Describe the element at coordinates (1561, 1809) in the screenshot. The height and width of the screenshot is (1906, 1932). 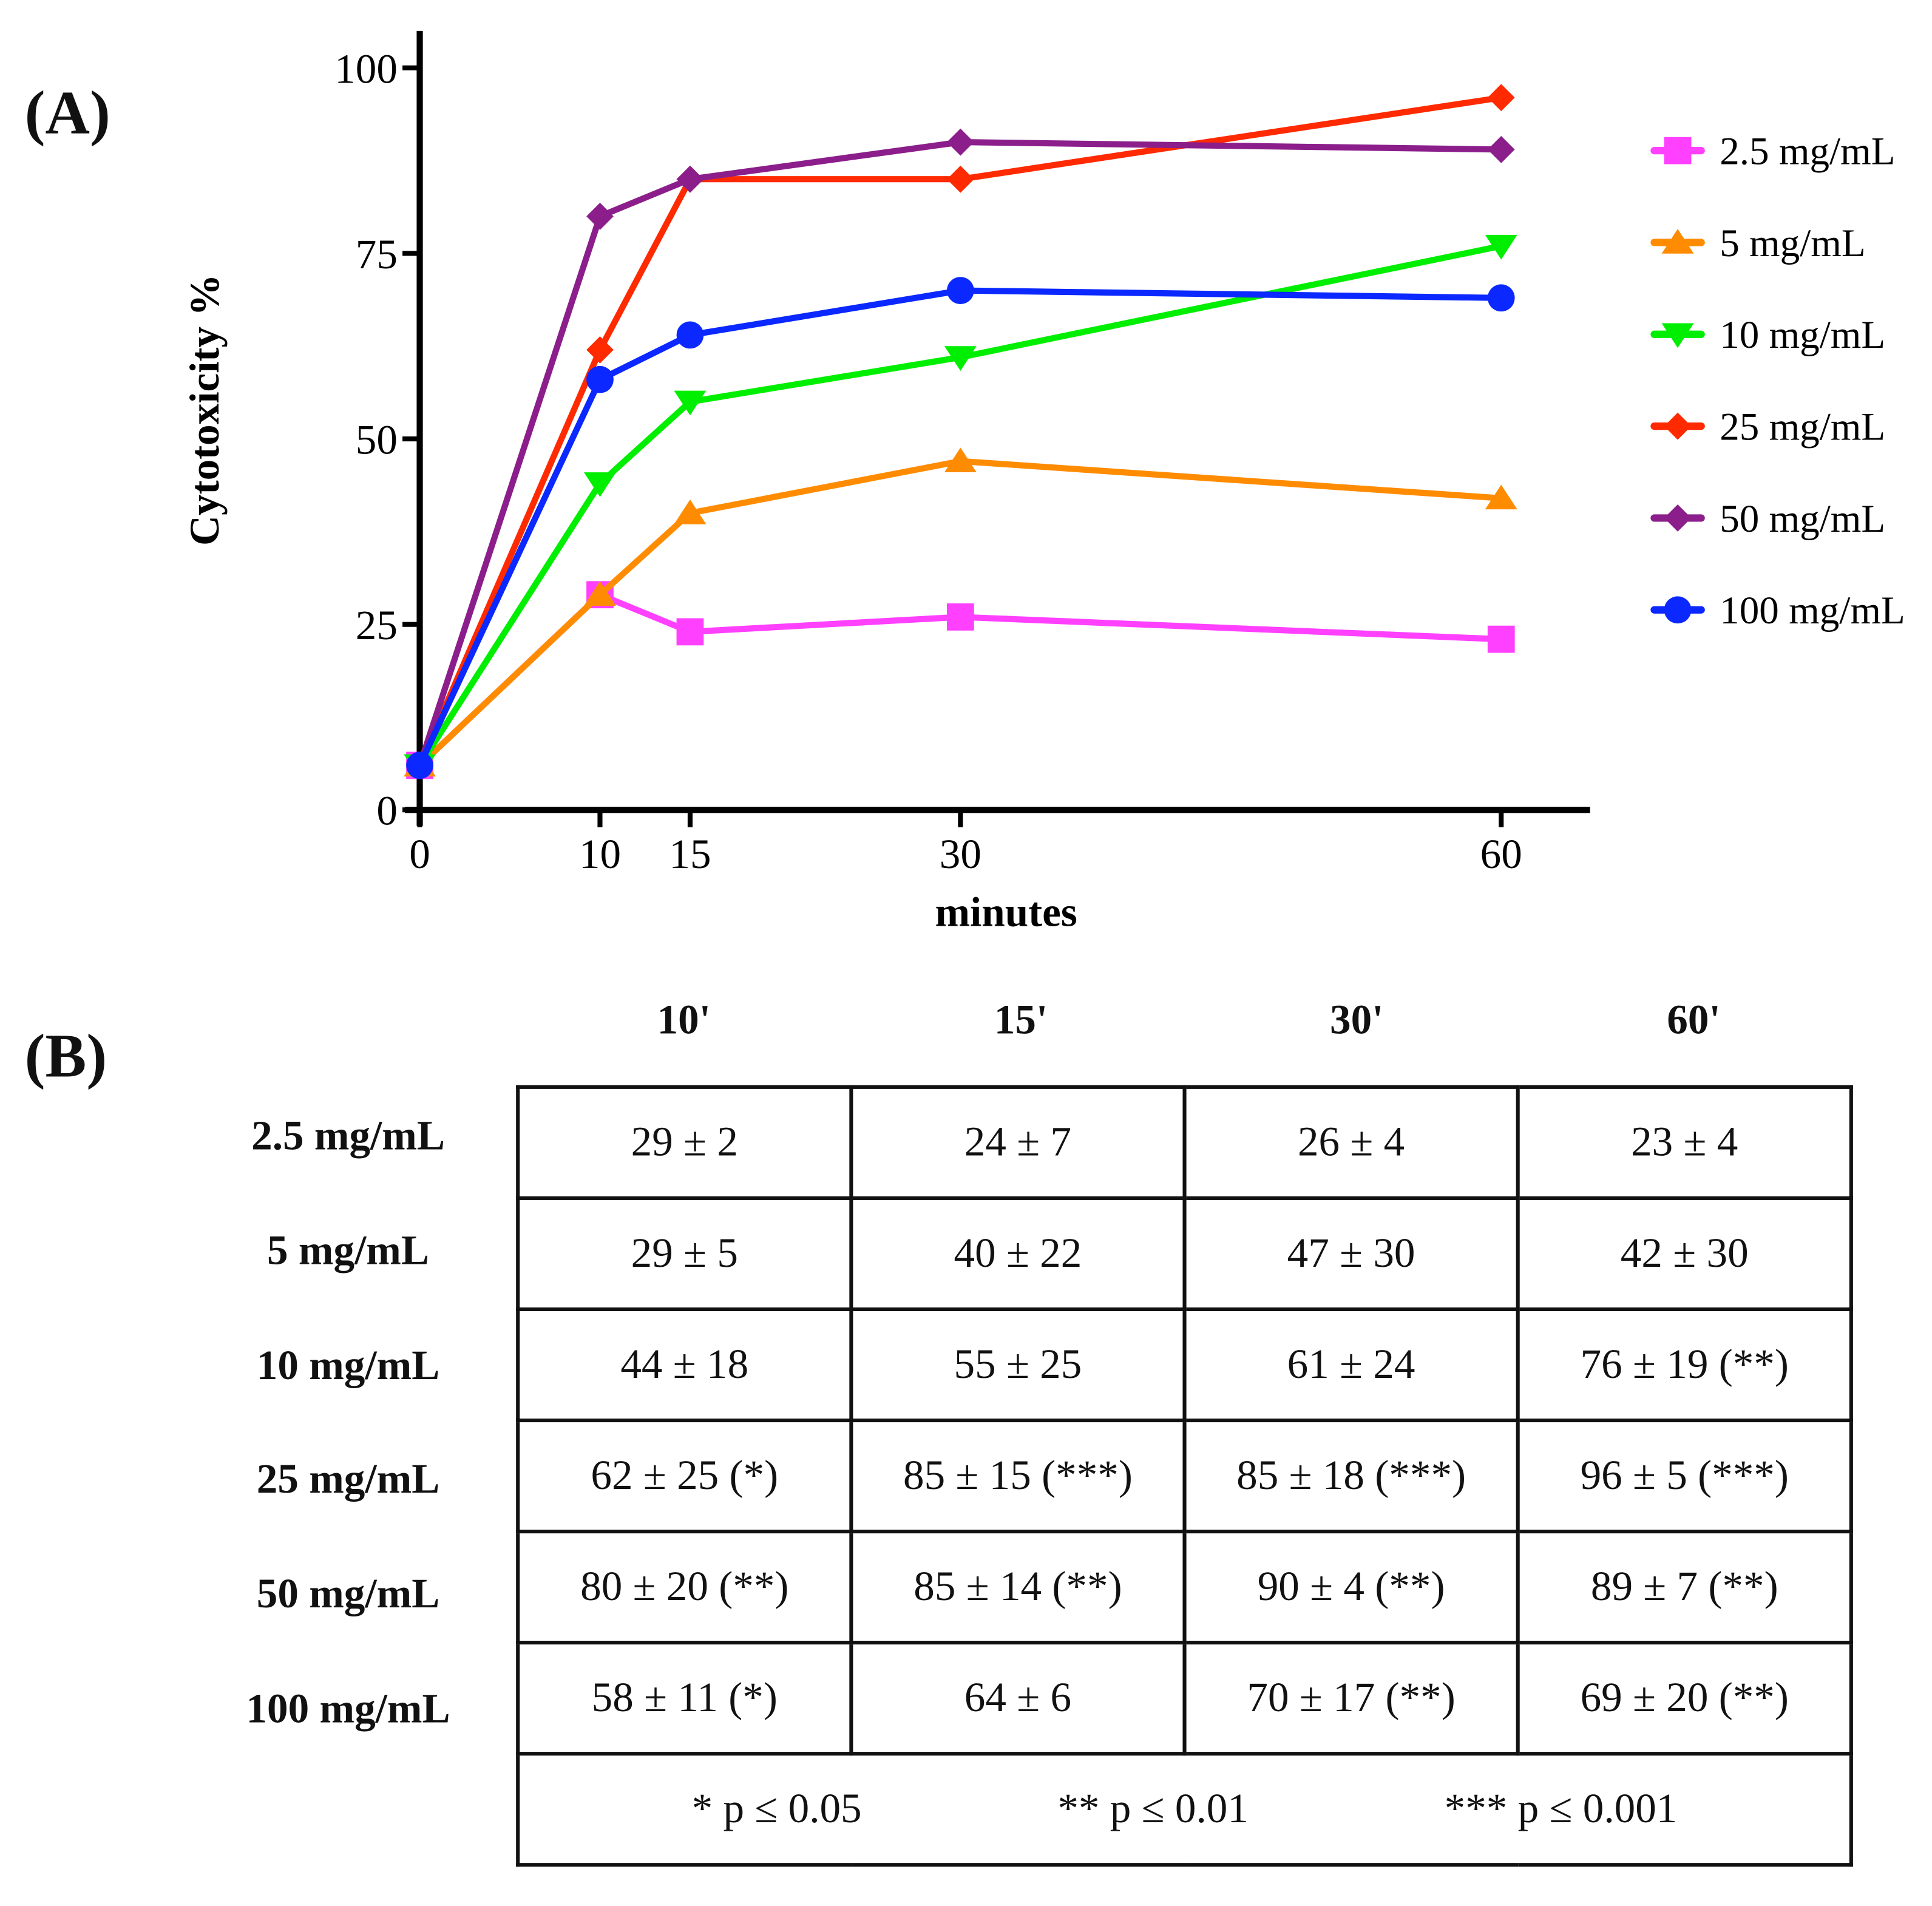
I see `significance-footnote: *** p ≤ 0.001` at that location.